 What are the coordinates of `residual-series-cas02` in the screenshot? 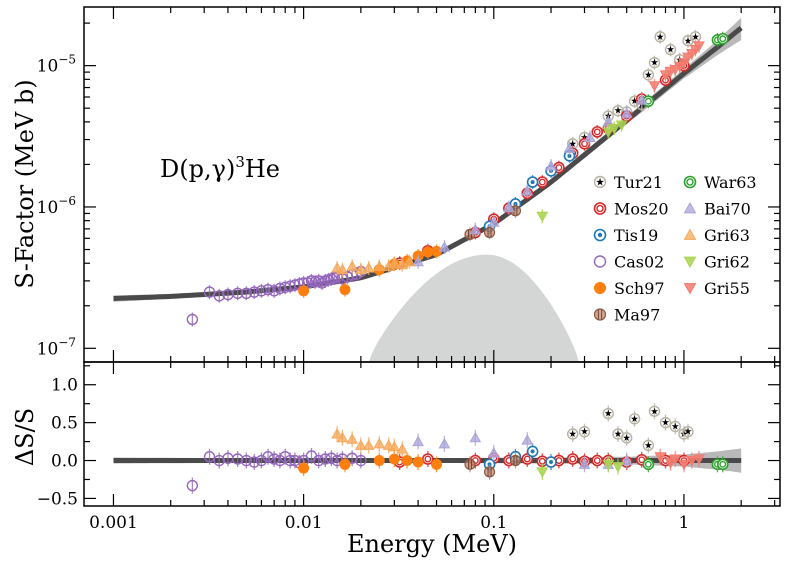 It's located at (276, 470).